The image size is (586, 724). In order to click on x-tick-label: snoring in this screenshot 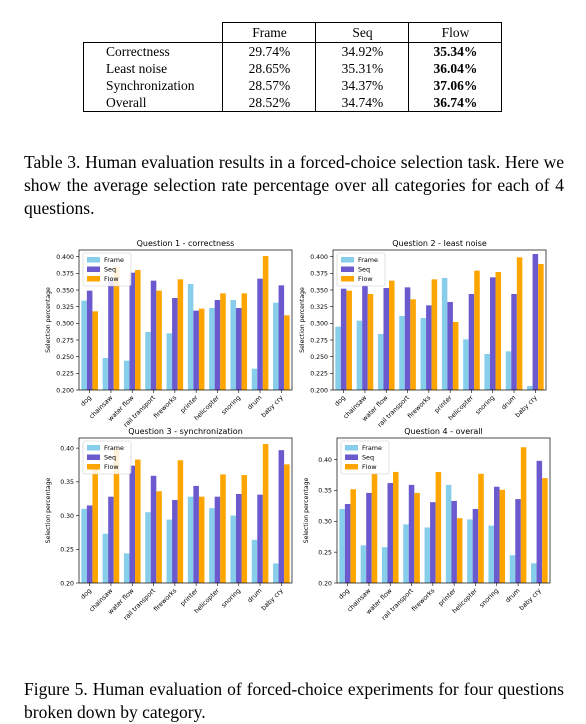, I will do `click(489, 598)`.